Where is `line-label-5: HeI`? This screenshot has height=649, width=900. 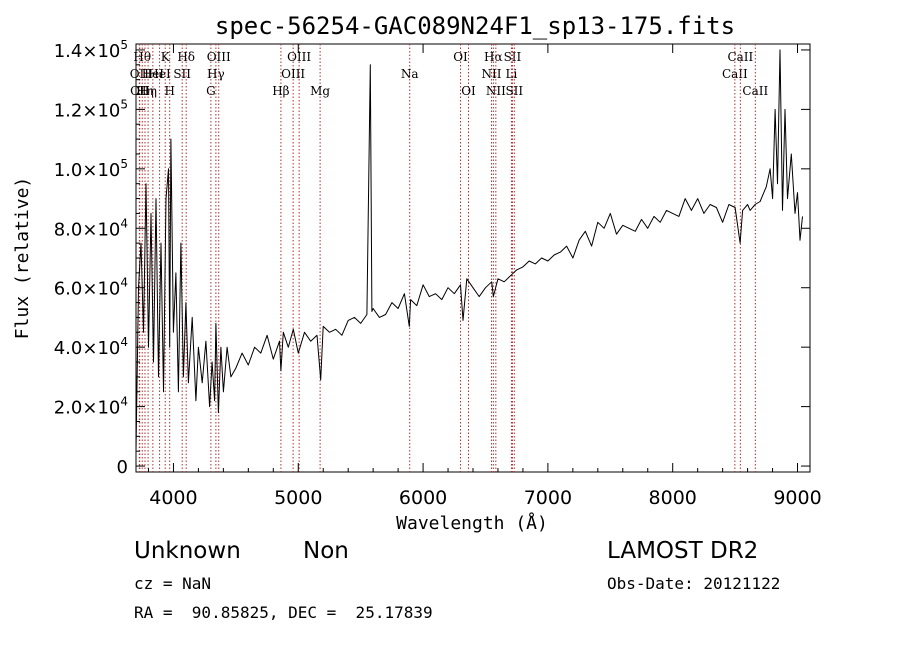
line-label-5: HeI is located at coordinates (153, 74).